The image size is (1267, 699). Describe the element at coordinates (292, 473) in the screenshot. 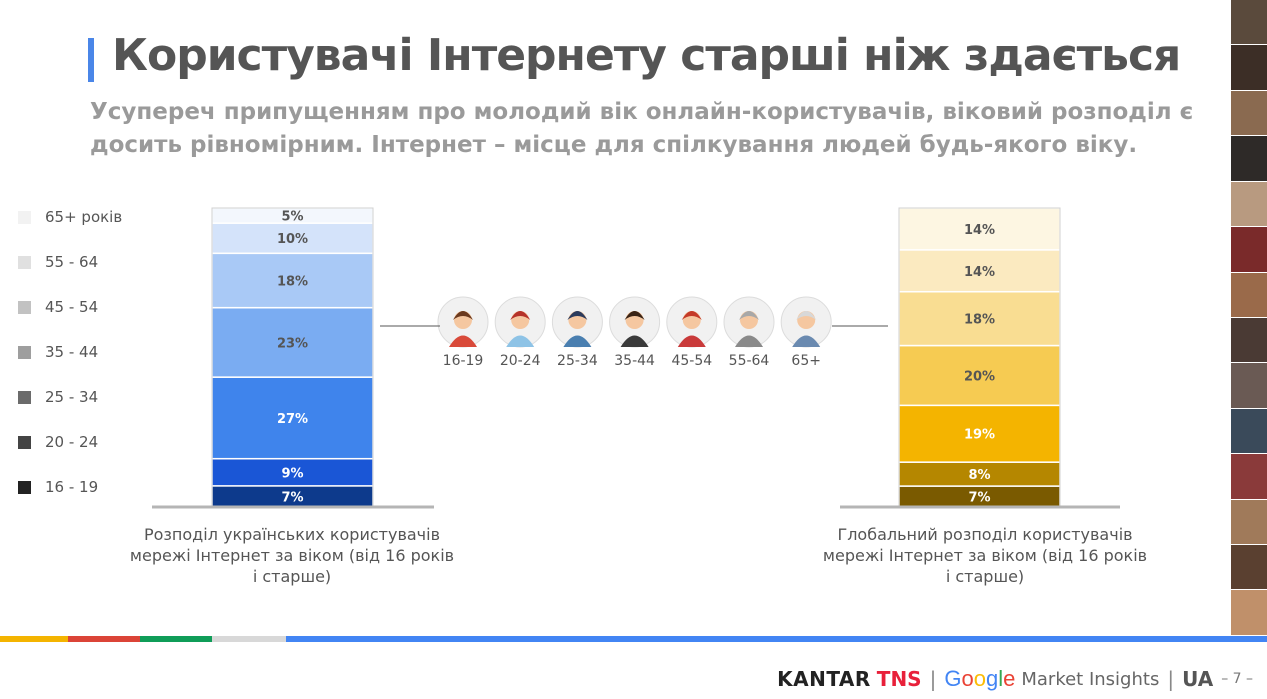

I see `bar-value-label: 9%` at that location.